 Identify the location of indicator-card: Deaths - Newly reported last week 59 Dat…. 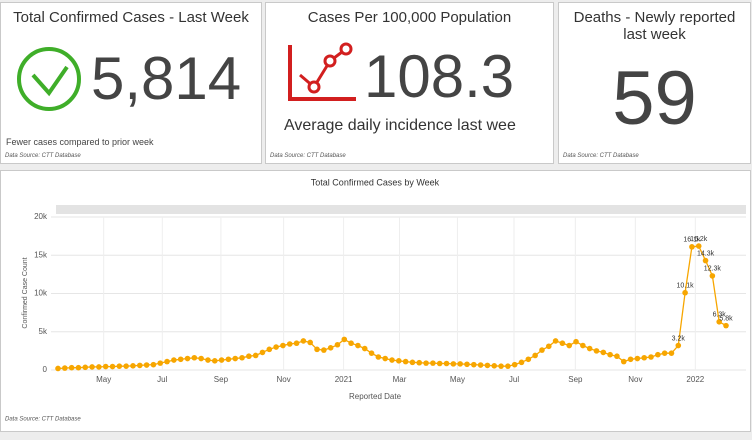
(654, 83).